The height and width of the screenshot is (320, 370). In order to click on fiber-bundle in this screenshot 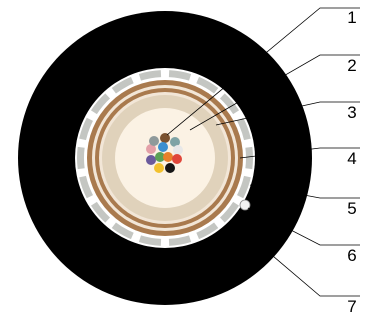, I will do `click(164, 153)`.